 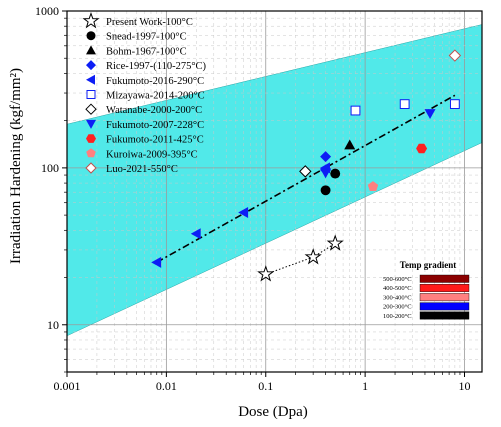 I want to click on legend-label: Fukumoto-2007-228°C, so click(x=155, y=125).